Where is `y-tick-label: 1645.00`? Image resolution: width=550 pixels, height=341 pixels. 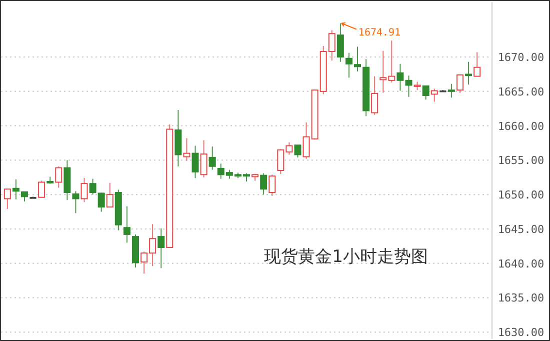 y-tick-label: 1645.00 is located at coordinates (521, 229).